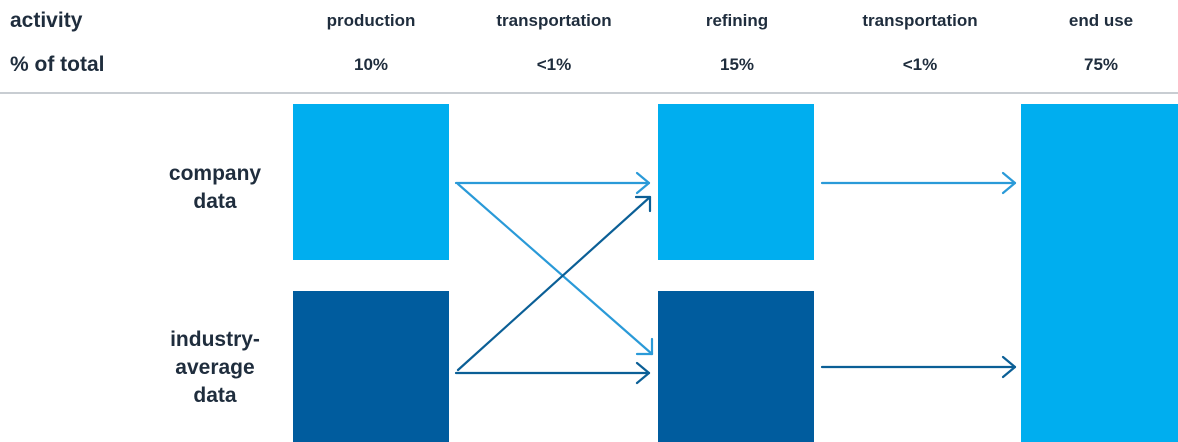  Describe the element at coordinates (920, 64) in the screenshot. I see `percent-transportation-2: <1%` at that location.